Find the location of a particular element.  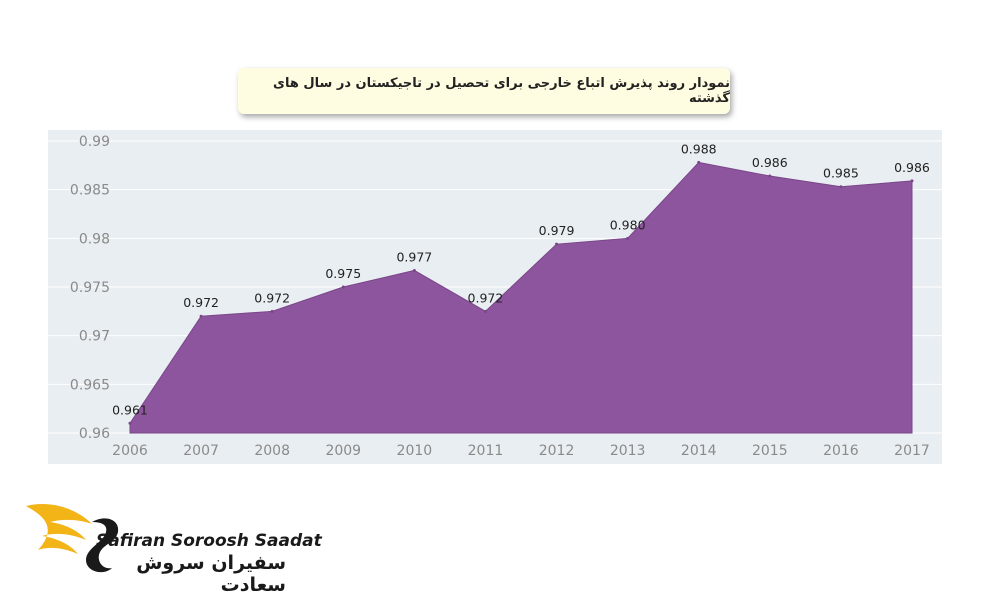

brand-name-fa: سفیران سروش سعادت is located at coordinates (211, 574).